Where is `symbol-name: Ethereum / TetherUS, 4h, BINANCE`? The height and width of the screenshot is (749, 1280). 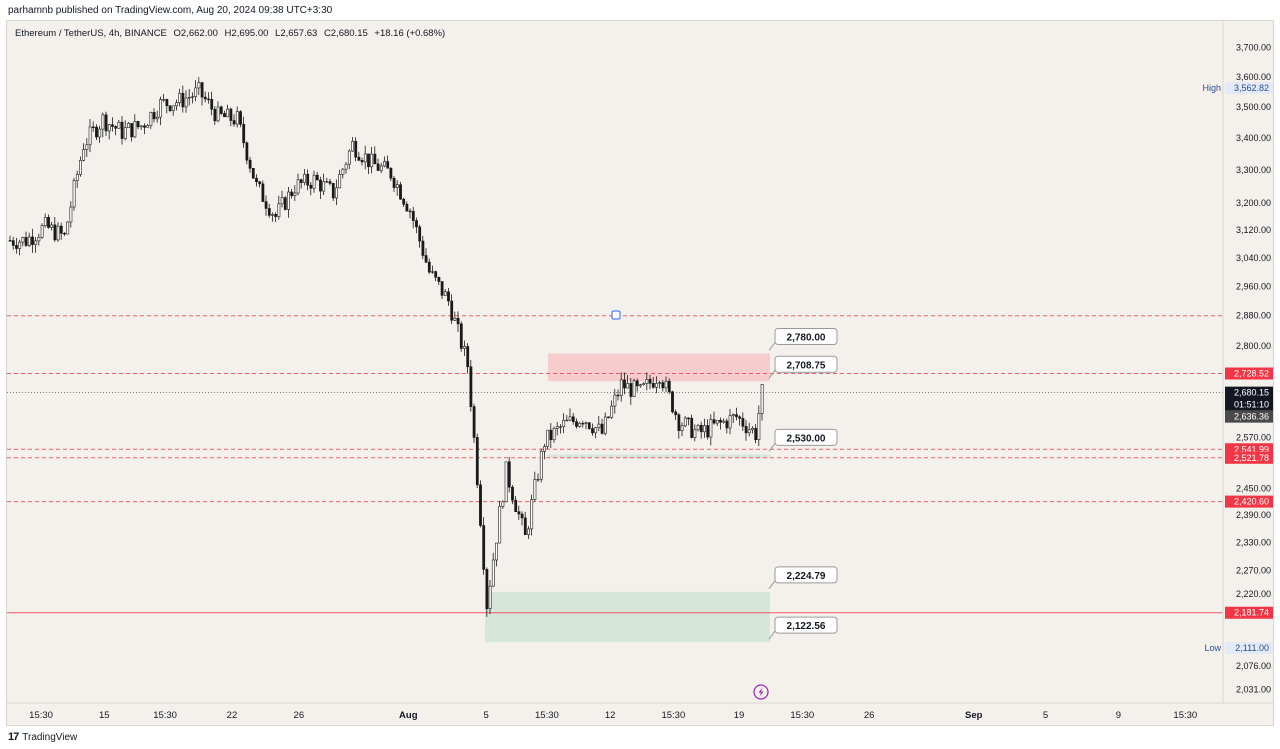 symbol-name: Ethereum / TetherUS, 4h, BINANCE is located at coordinates (91, 33).